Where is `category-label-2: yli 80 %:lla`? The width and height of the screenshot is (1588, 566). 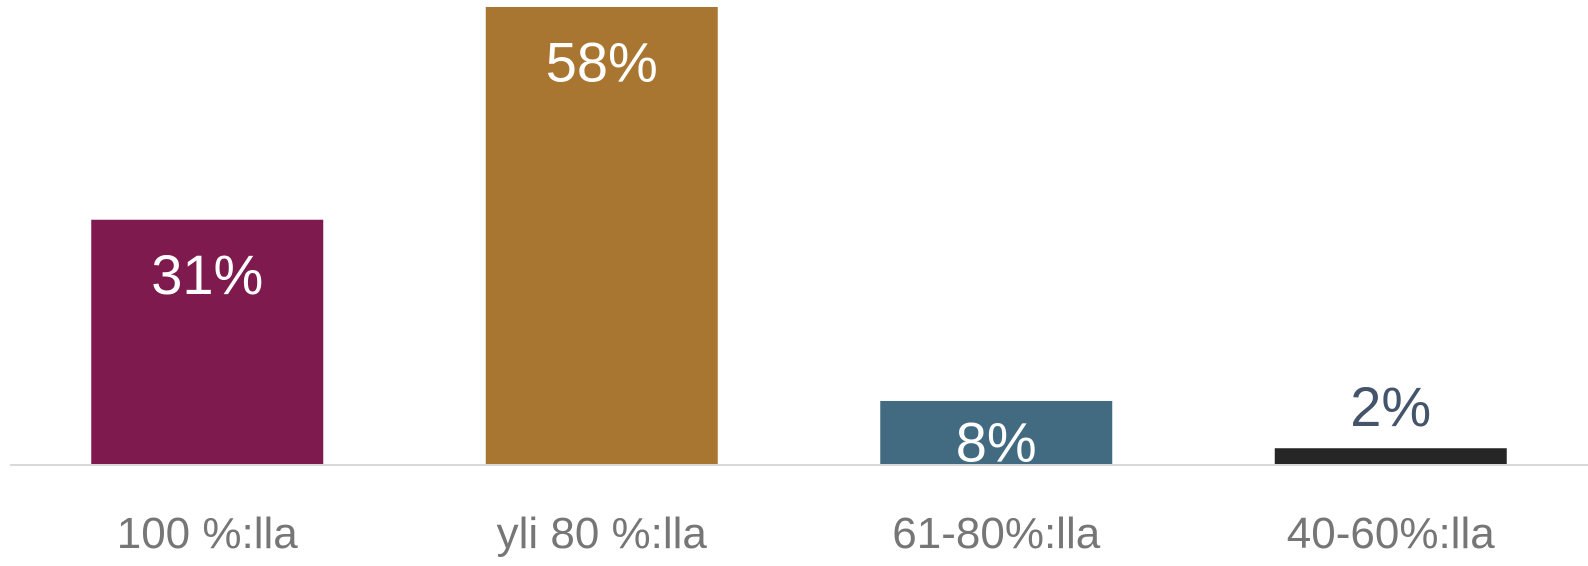
category-label-2: yli 80 %:lla is located at coordinates (602, 533).